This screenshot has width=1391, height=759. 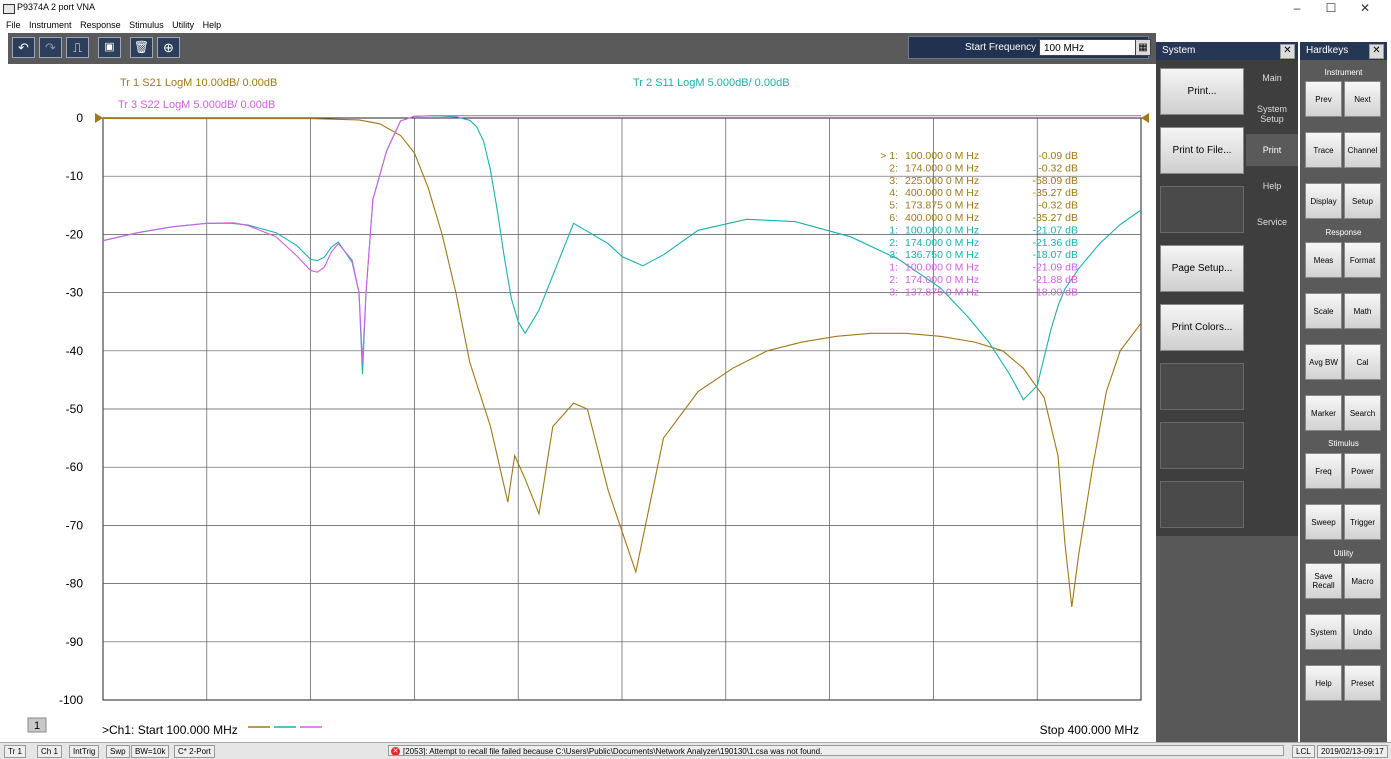 What do you see at coordinates (1287, 51) in the screenshot?
I see `system-panel-close-icon: ✕` at bounding box center [1287, 51].